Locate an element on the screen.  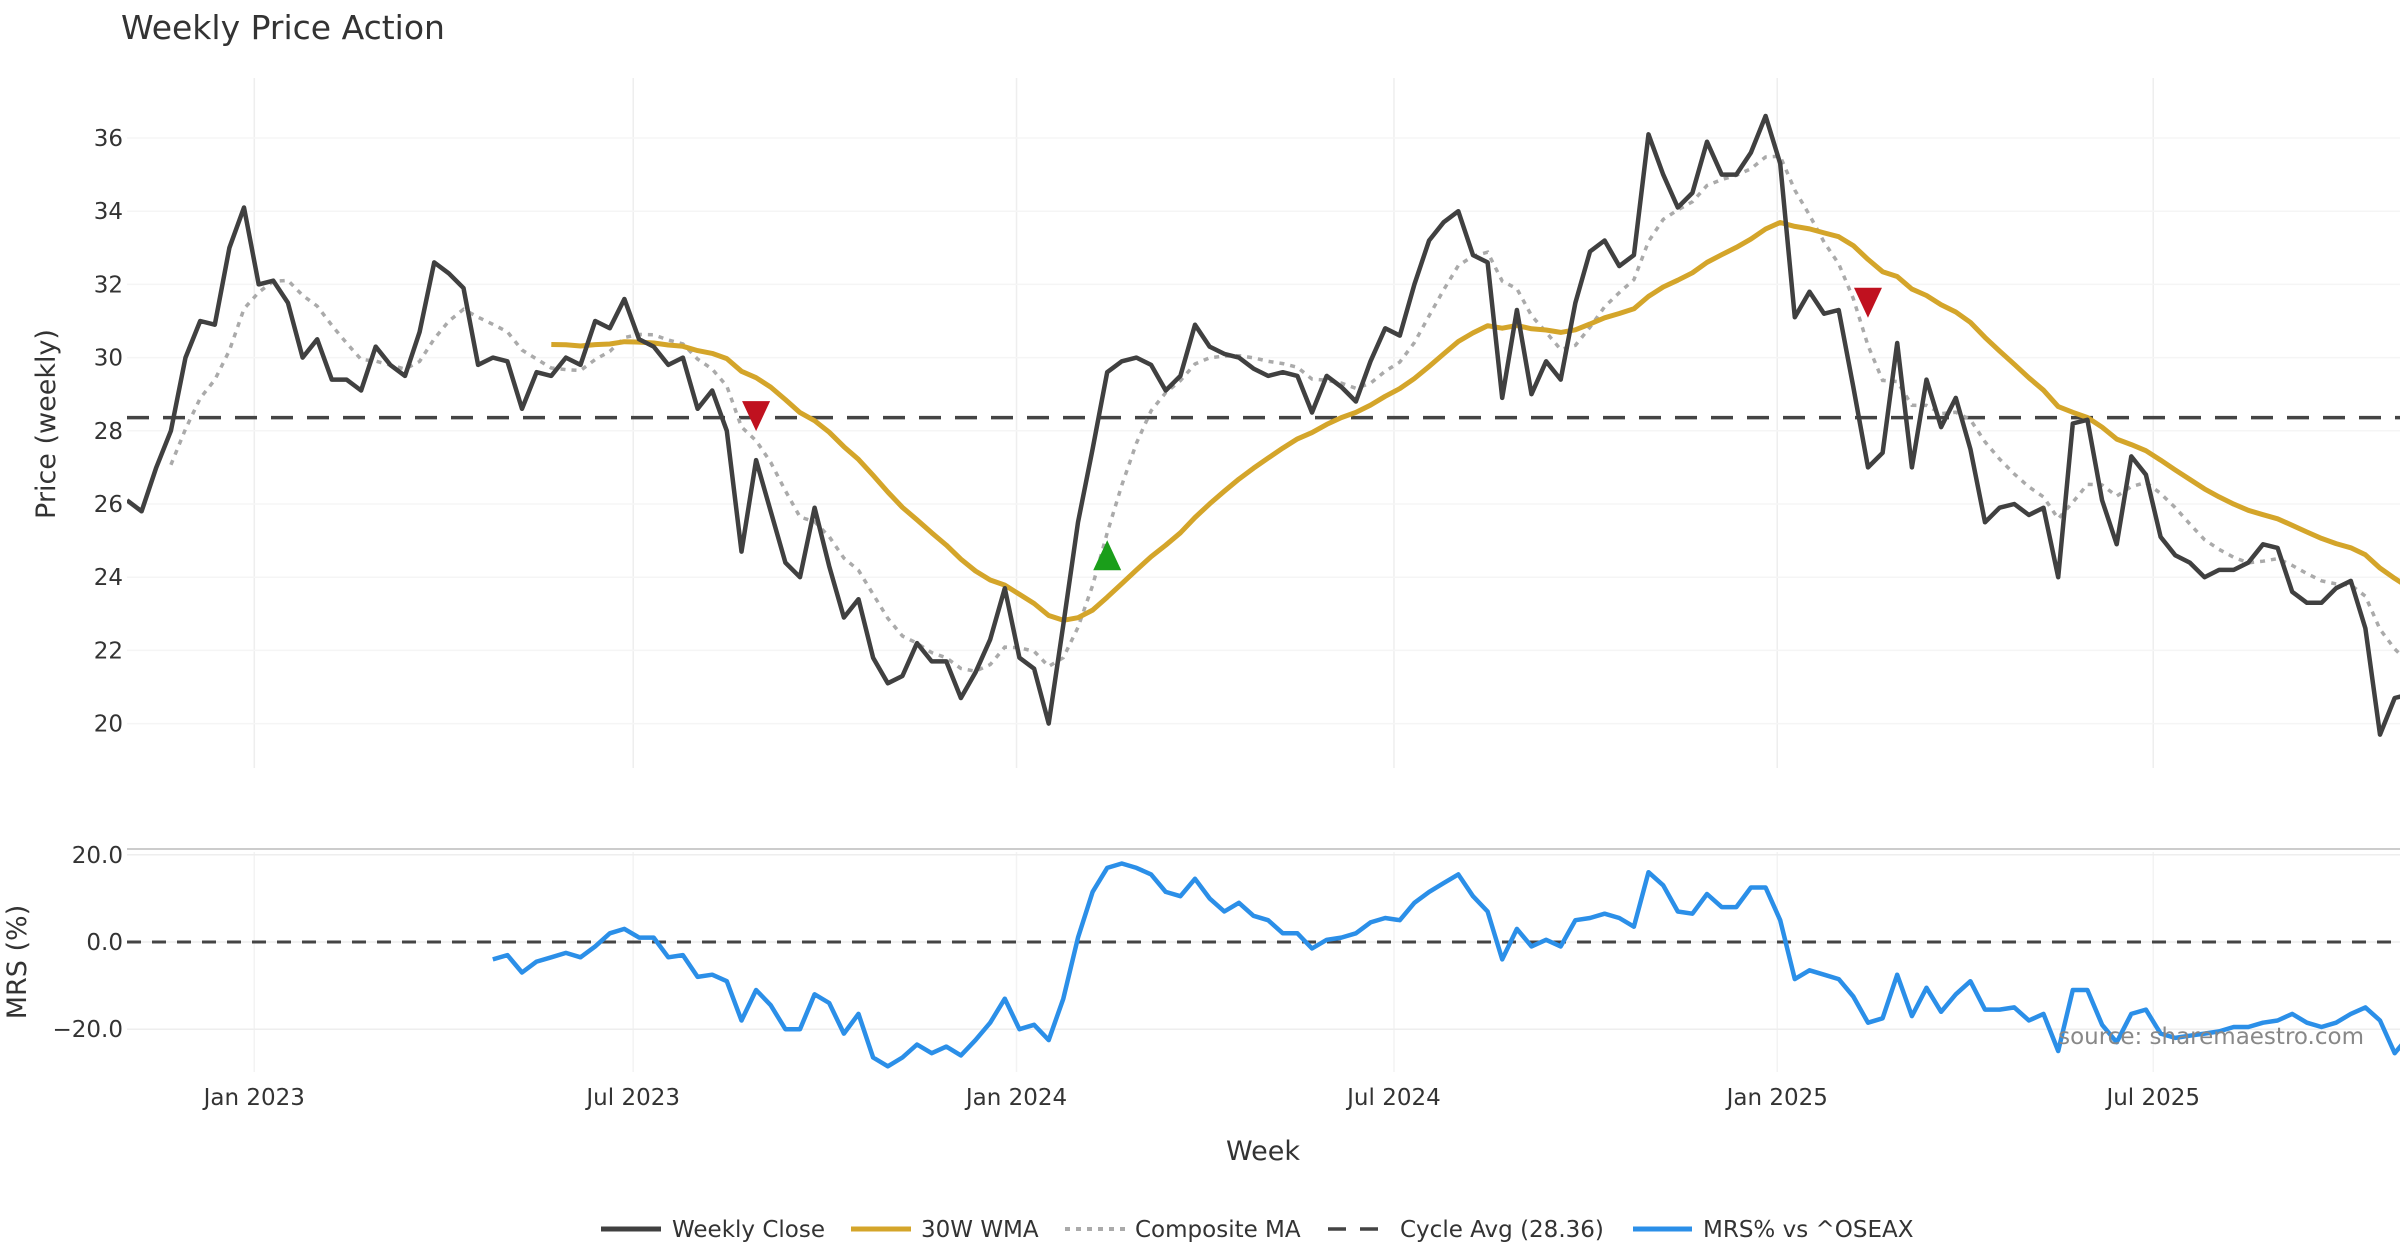
legend-item-composite-ma: Composite MA is located at coordinates (1183, 1230).